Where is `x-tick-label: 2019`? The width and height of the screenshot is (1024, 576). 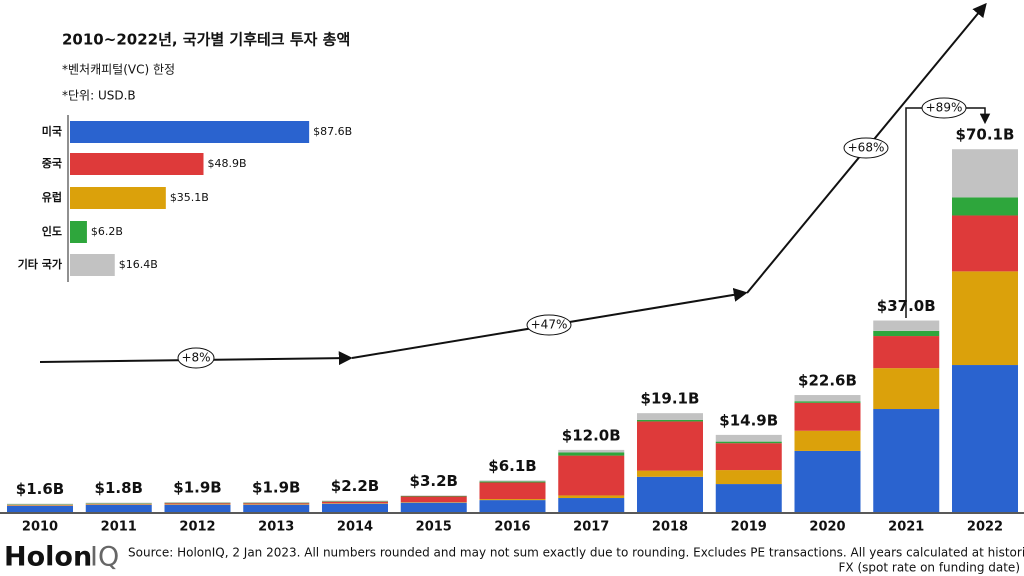
x-tick-label: 2019 is located at coordinates (749, 527).